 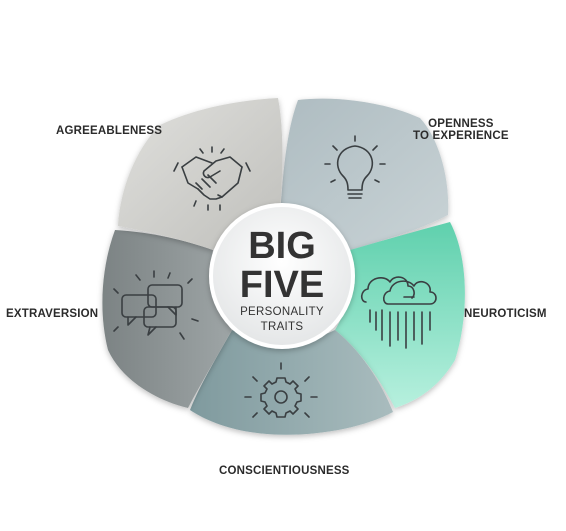 I want to click on segment-openness, so click(x=364, y=174).